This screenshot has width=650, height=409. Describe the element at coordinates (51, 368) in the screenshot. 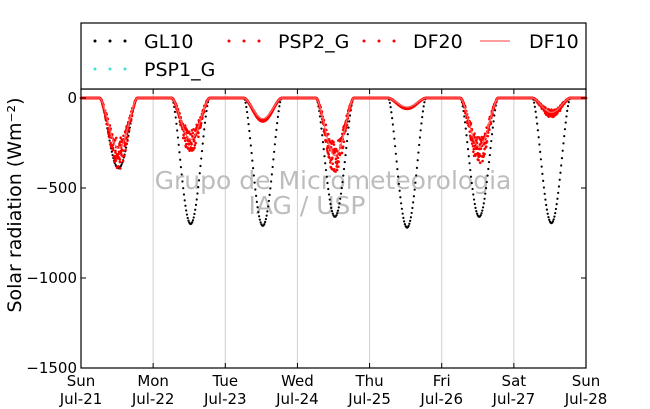

I see `y-tick-label: −1500` at that location.